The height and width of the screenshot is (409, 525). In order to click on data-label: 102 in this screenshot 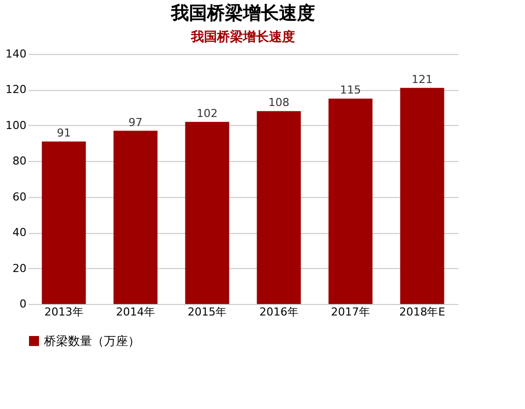, I will do `click(207, 113)`.